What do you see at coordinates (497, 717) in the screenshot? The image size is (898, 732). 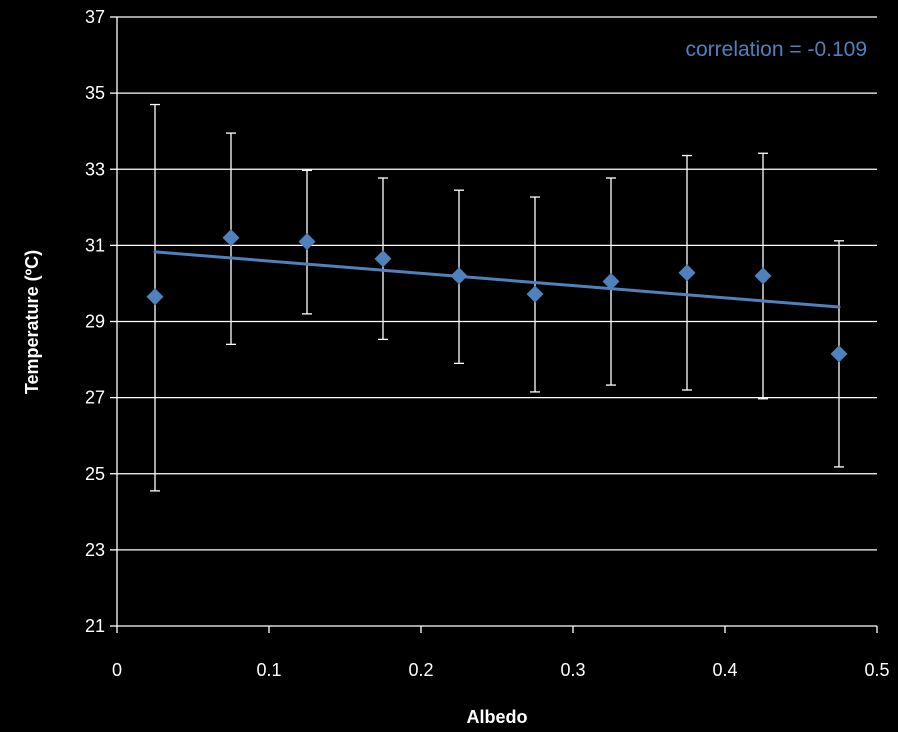 I see `x-axis-title: Albedo` at bounding box center [497, 717].